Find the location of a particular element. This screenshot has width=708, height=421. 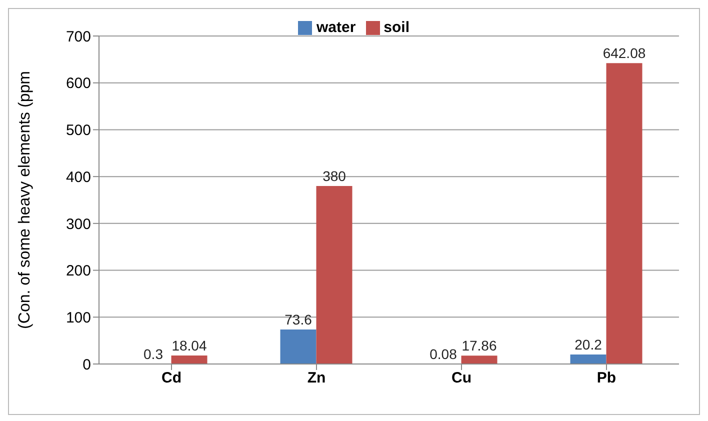

y-tick-label: 300 is located at coordinates (78, 224).